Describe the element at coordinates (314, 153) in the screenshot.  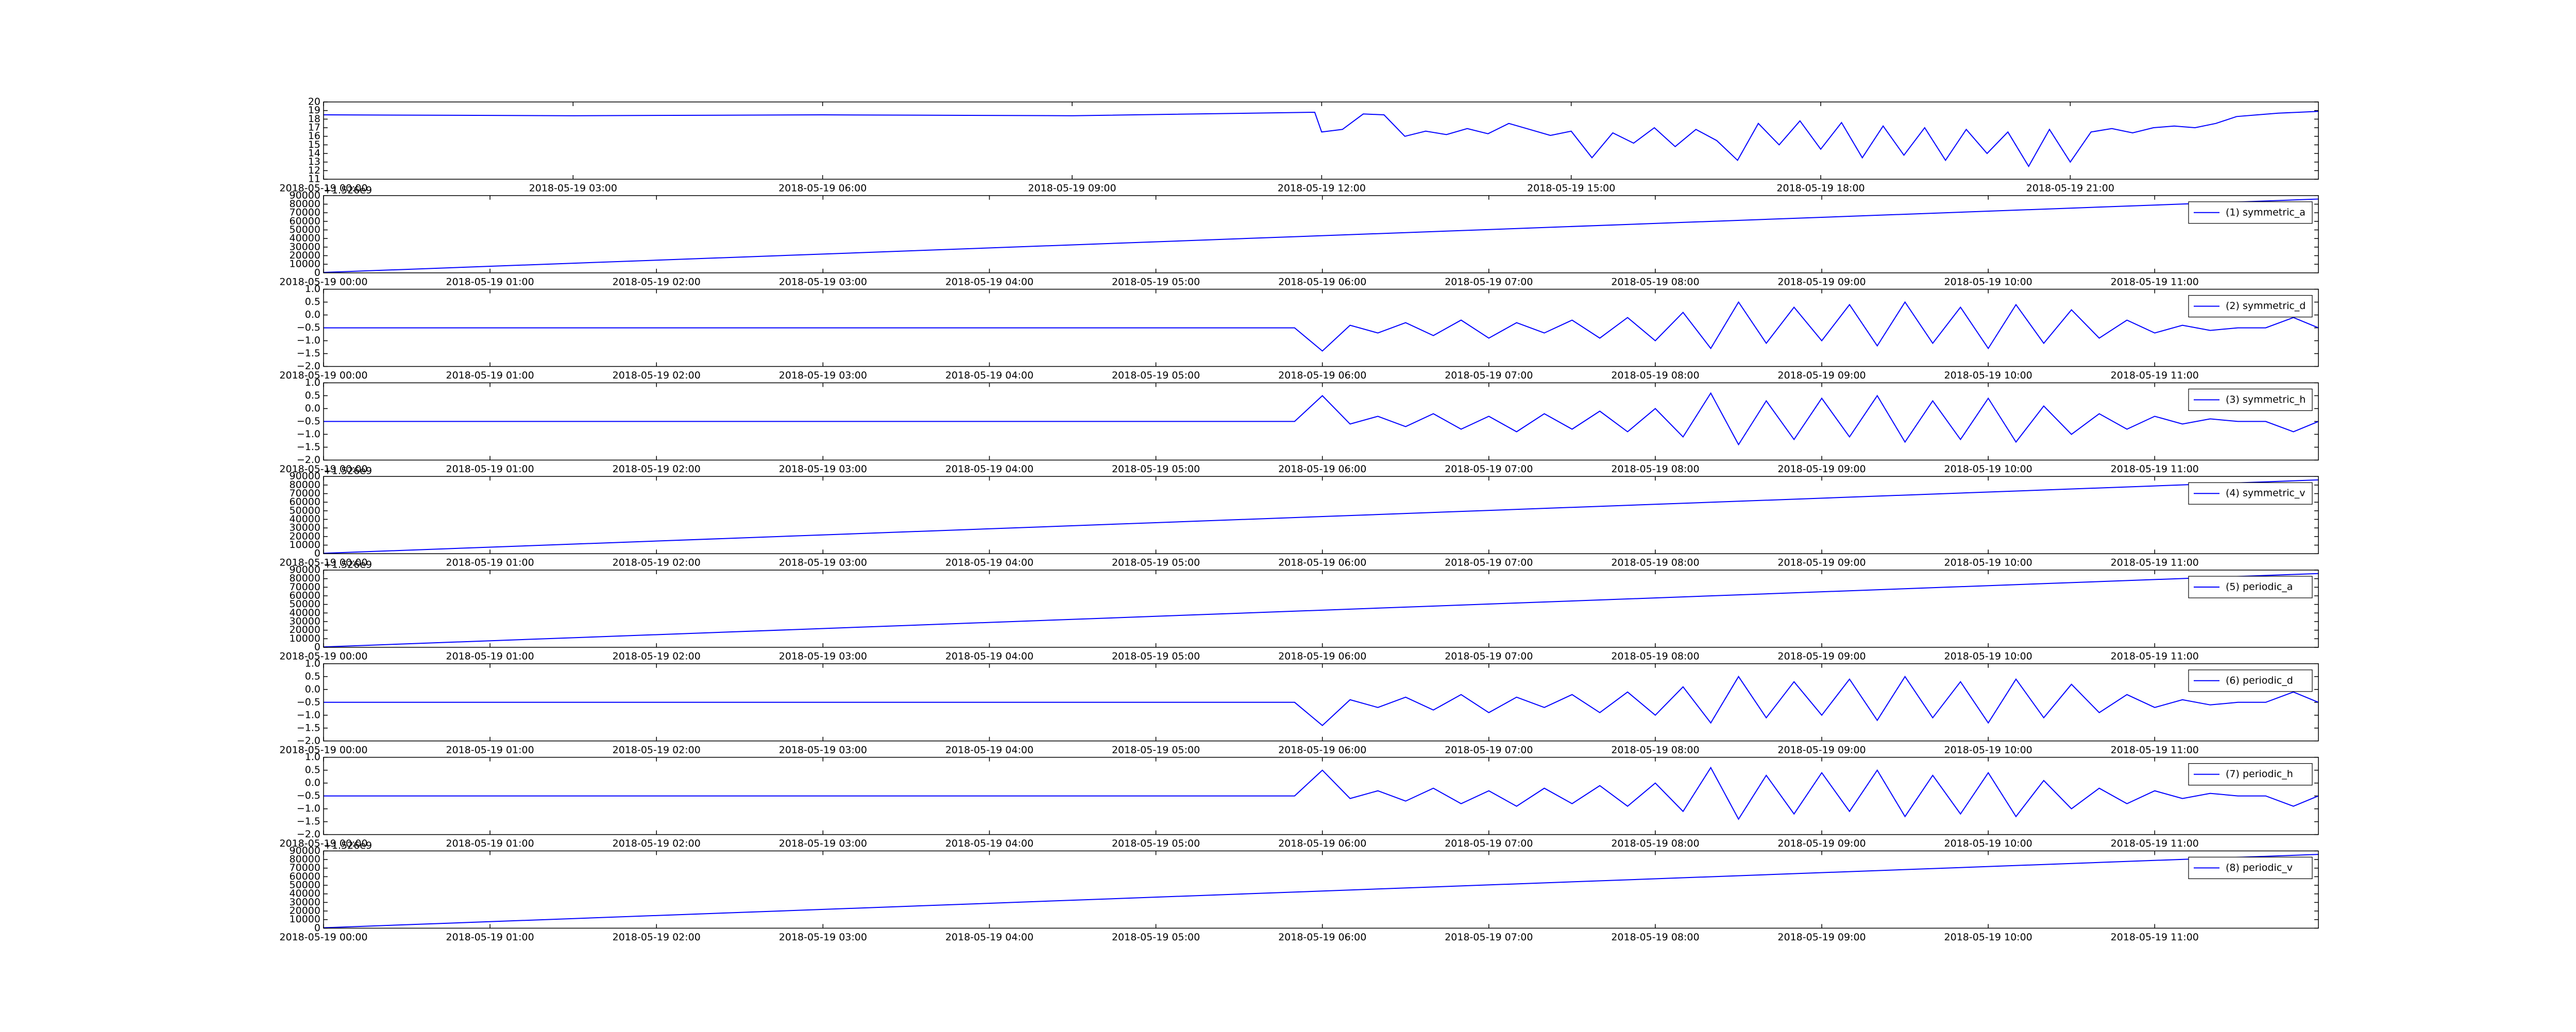
I see `y-tick-label: 14` at that location.